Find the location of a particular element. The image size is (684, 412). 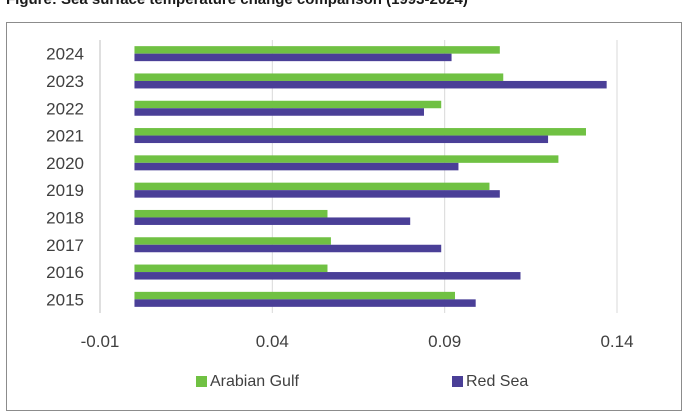

bar-arabian-gulf-2021 is located at coordinates (360, 132).